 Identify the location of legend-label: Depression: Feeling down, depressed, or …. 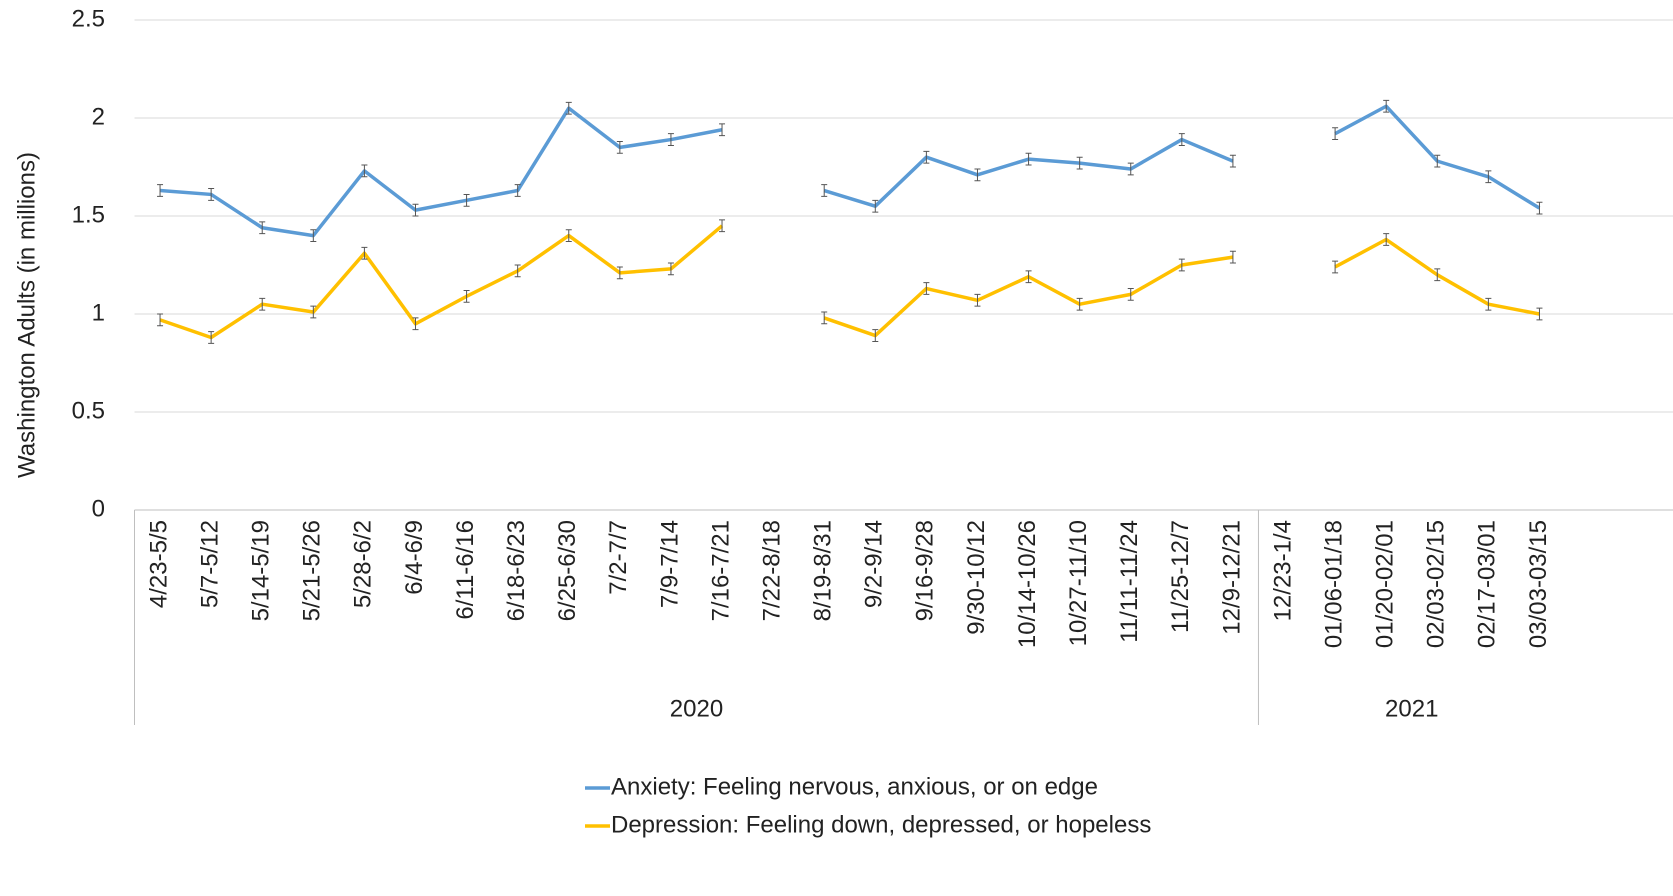
(881, 824).